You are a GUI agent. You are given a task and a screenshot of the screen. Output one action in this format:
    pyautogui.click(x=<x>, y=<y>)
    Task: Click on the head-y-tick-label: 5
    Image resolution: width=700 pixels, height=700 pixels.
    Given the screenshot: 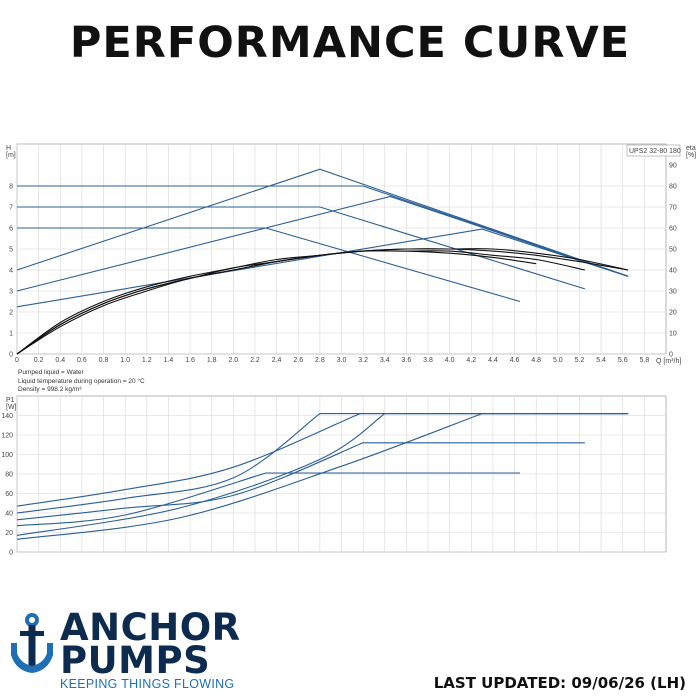 What is the action you would take?
    pyautogui.click(x=11, y=250)
    